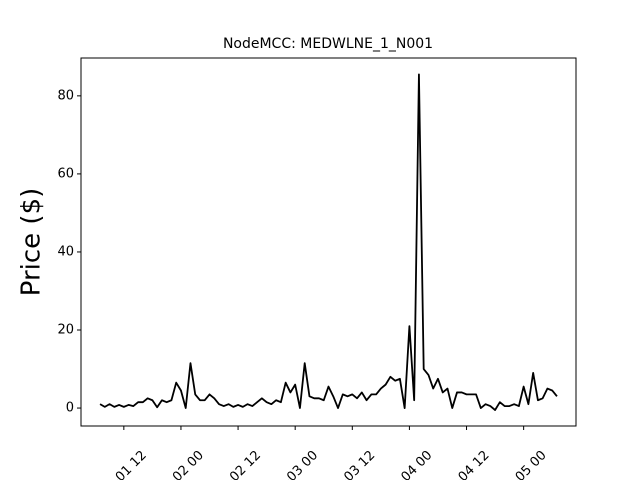 The image size is (640, 480). What do you see at coordinates (32, 242) in the screenshot?
I see `y-axis-label: Price ($)` at bounding box center [32, 242].